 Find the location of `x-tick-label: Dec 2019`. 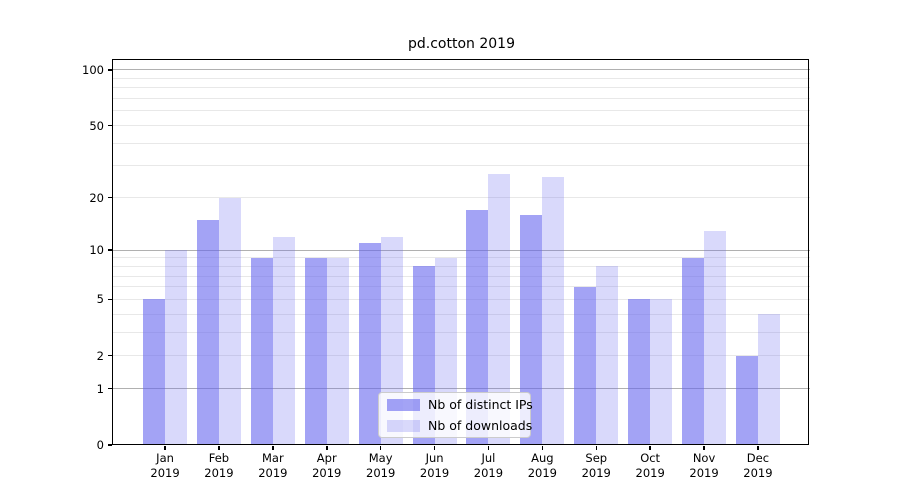

x-tick-label: Dec 2019 is located at coordinates (758, 465).